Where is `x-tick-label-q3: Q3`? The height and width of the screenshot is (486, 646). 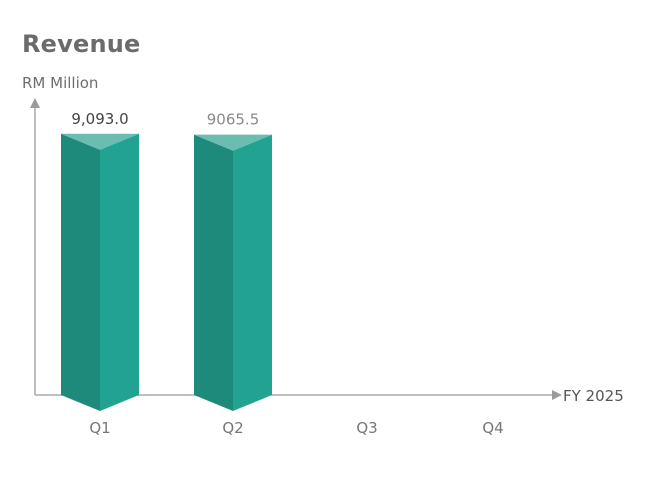 x-tick-label-q3: Q3 is located at coordinates (366, 428).